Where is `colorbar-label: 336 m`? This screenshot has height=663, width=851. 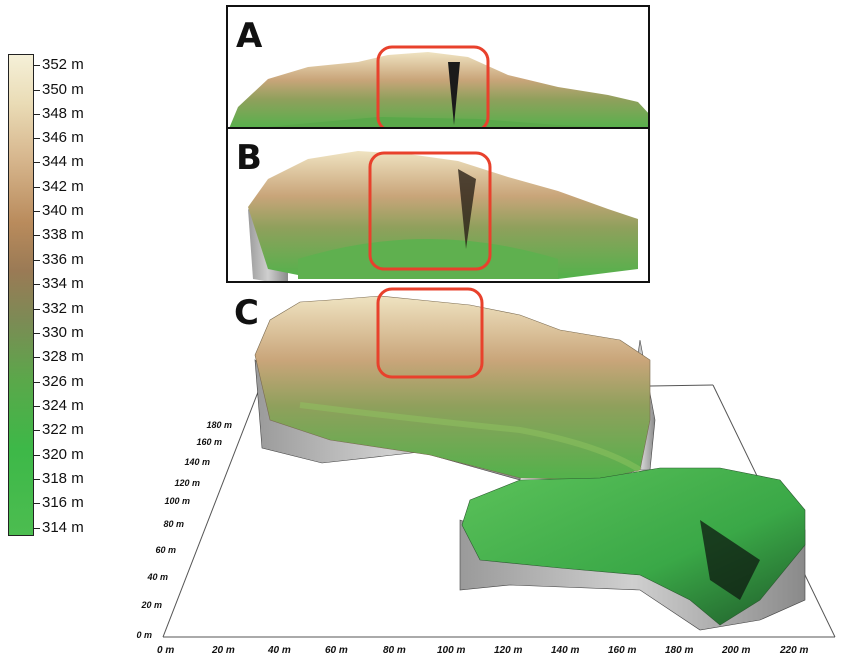
colorbar-label: 336 m is located at coordinates (63, 259).